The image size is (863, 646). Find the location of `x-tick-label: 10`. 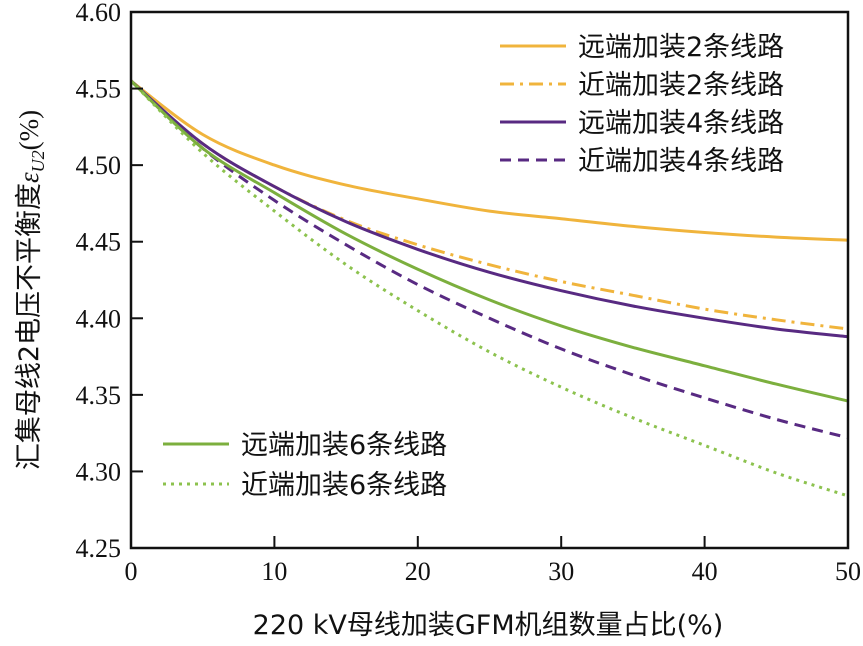

x-tick-label: 10 is located at coordinates (274, 571).